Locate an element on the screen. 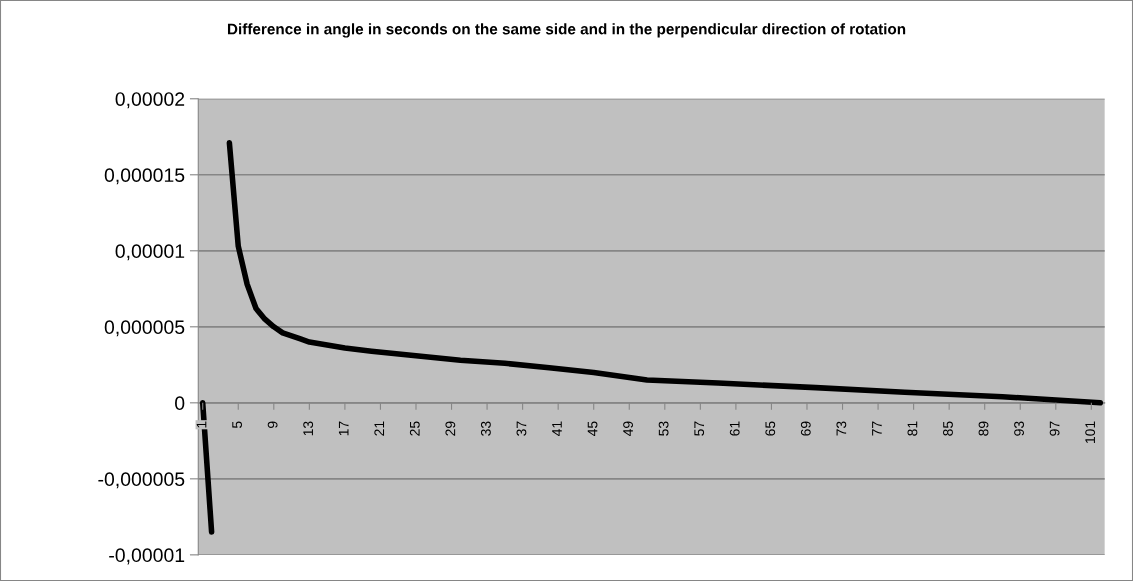 This screenshot has width=1133, height=581. x-tick-label: 81 is located at coordinates (912, 428).